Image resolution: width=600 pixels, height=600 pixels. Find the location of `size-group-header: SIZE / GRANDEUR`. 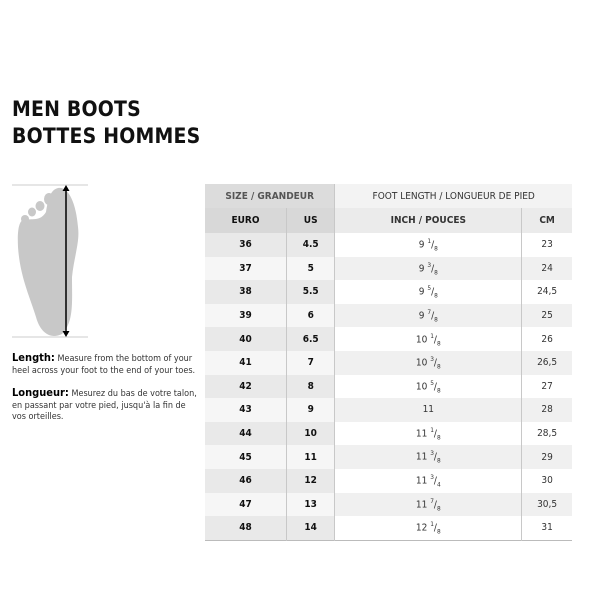

size-group-header: SIZE / GRANDEUR is located at coordinates (270, 196).